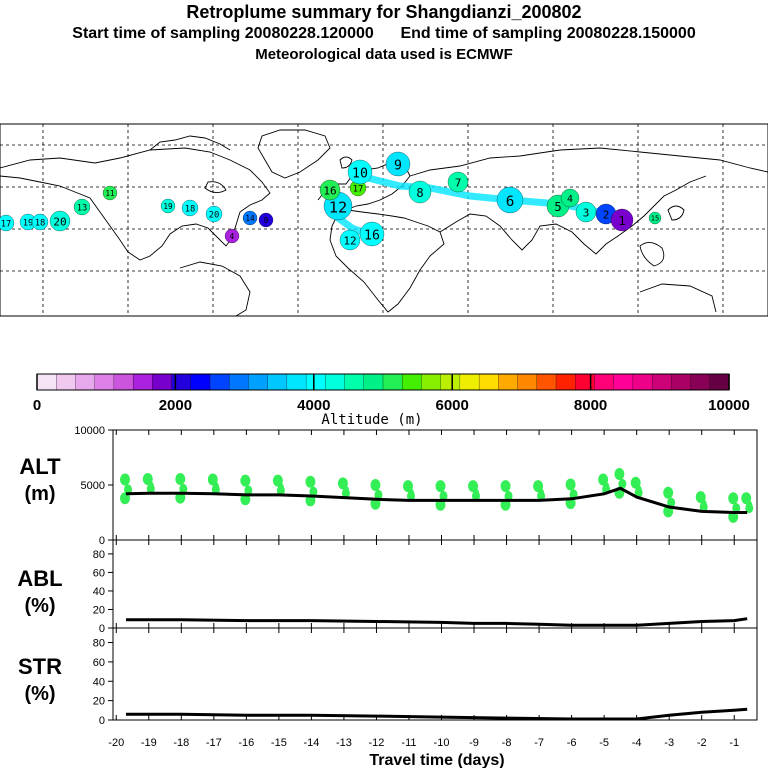 This screenshot has height=768, width=768. I want to click on x-tick-label: -18, so click(181, 743).